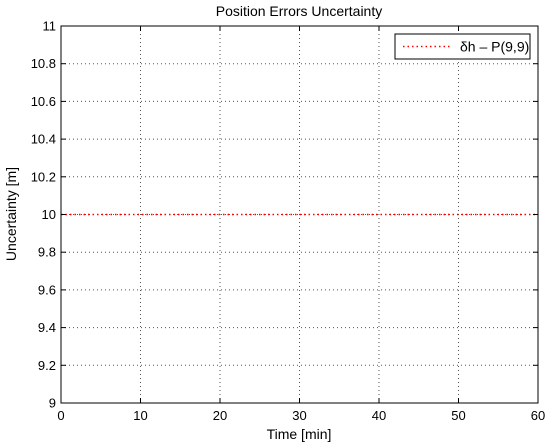 The width and height of the screenshot is (550, 446). I want to click on x-tick-label: 60, so click(538, 415).